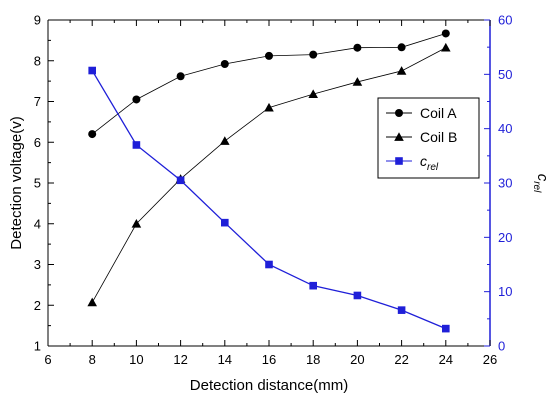 The height and width of the screenshot is (408, 550). What do you see at coordinates (540, 183) in the screenshot?
I see `y2-axis-title: crel` at bounding box center [540, 183].